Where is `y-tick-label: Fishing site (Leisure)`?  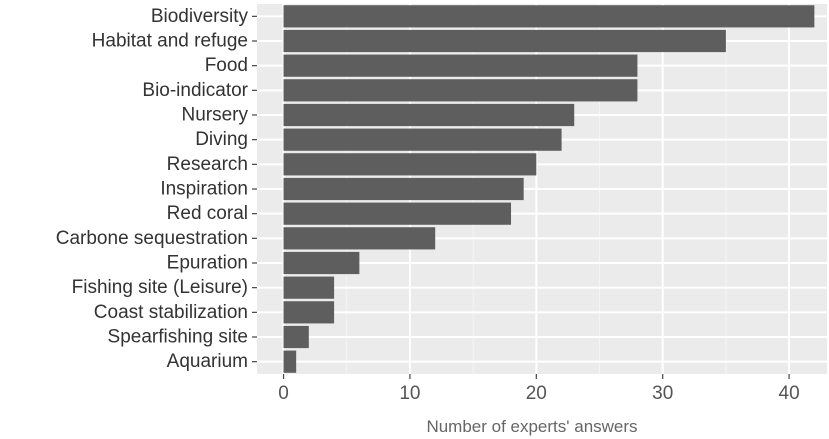
y-tick-label: Fishing site (Leisure) is located at coordinates (160, 287).